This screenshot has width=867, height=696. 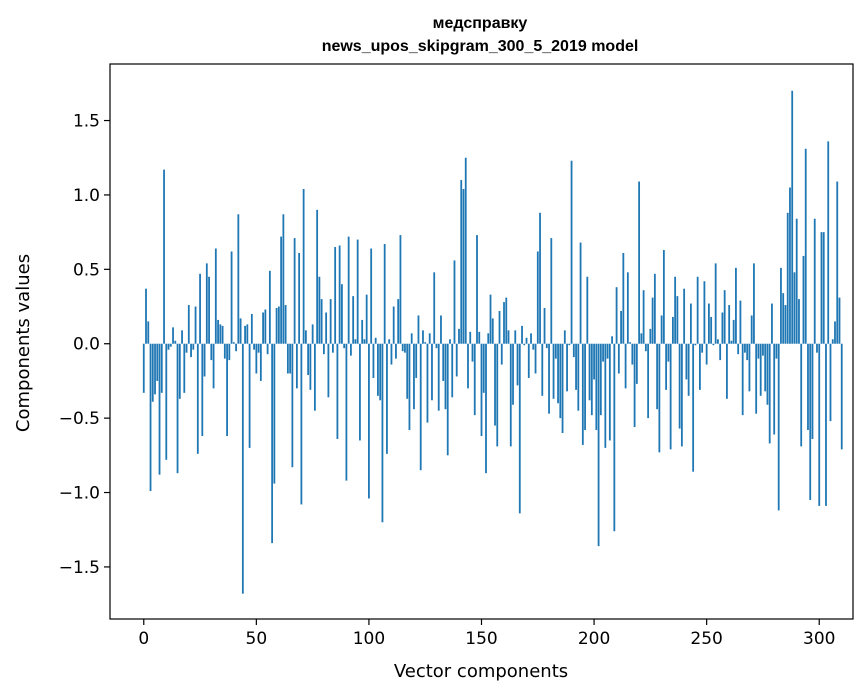 What do you see at coordinates (86, 122) in the screenshot?
I see `y-tick-label: 1.5` at bounding box center [86, 122].